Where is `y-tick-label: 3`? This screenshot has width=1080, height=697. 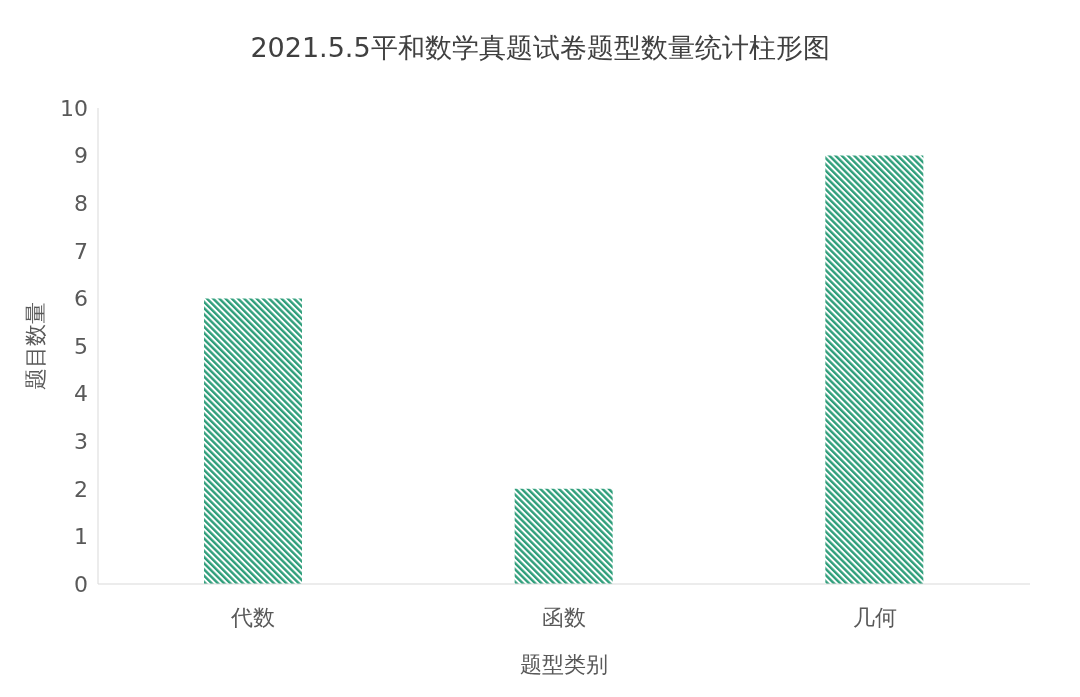
y-tick-label: 3 is located at coordinates (81, 442).